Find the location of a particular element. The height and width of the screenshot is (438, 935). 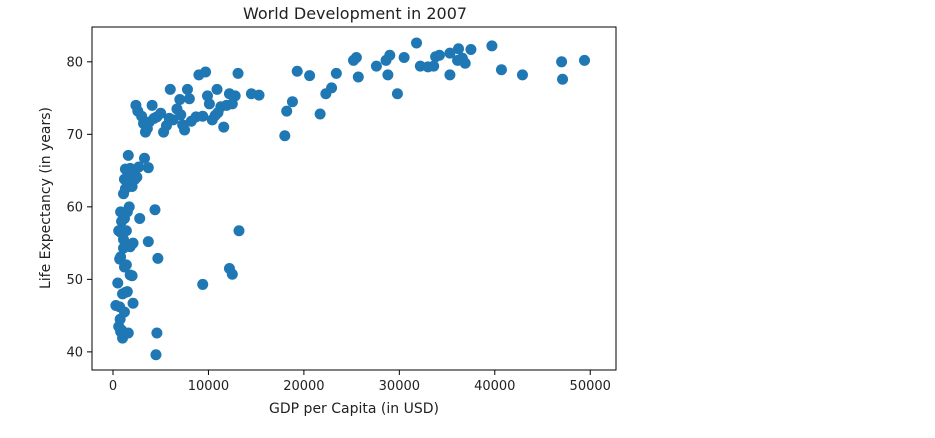

x-axis: 0 10000 20000 30000 40000 50000 is located at coordinates (360, 382).